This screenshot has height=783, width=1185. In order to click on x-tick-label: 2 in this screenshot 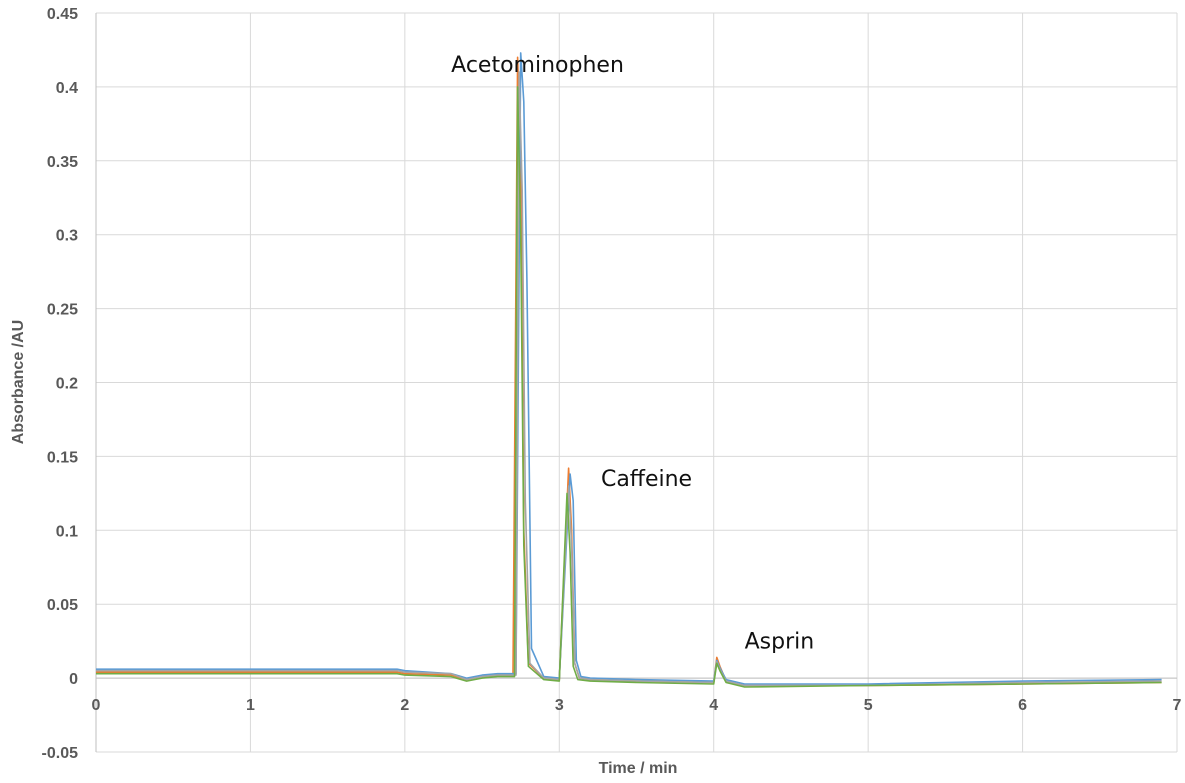, I will do `click(404, 705)`.